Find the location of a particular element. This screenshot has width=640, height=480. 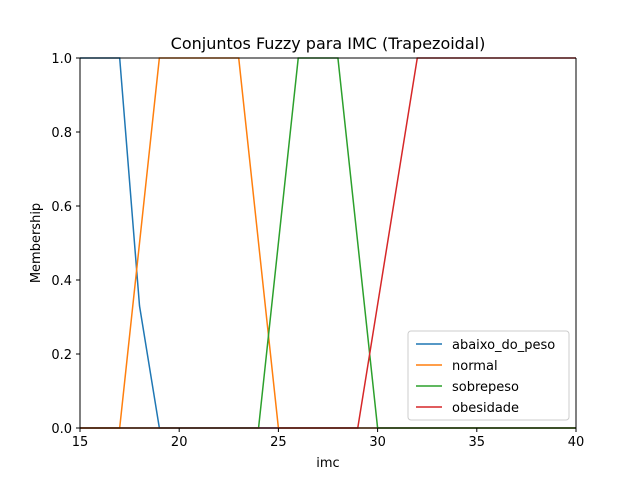

legend-label-abaixo_do_peso: abaixo_do_peso is located at coordinates (503, 345).